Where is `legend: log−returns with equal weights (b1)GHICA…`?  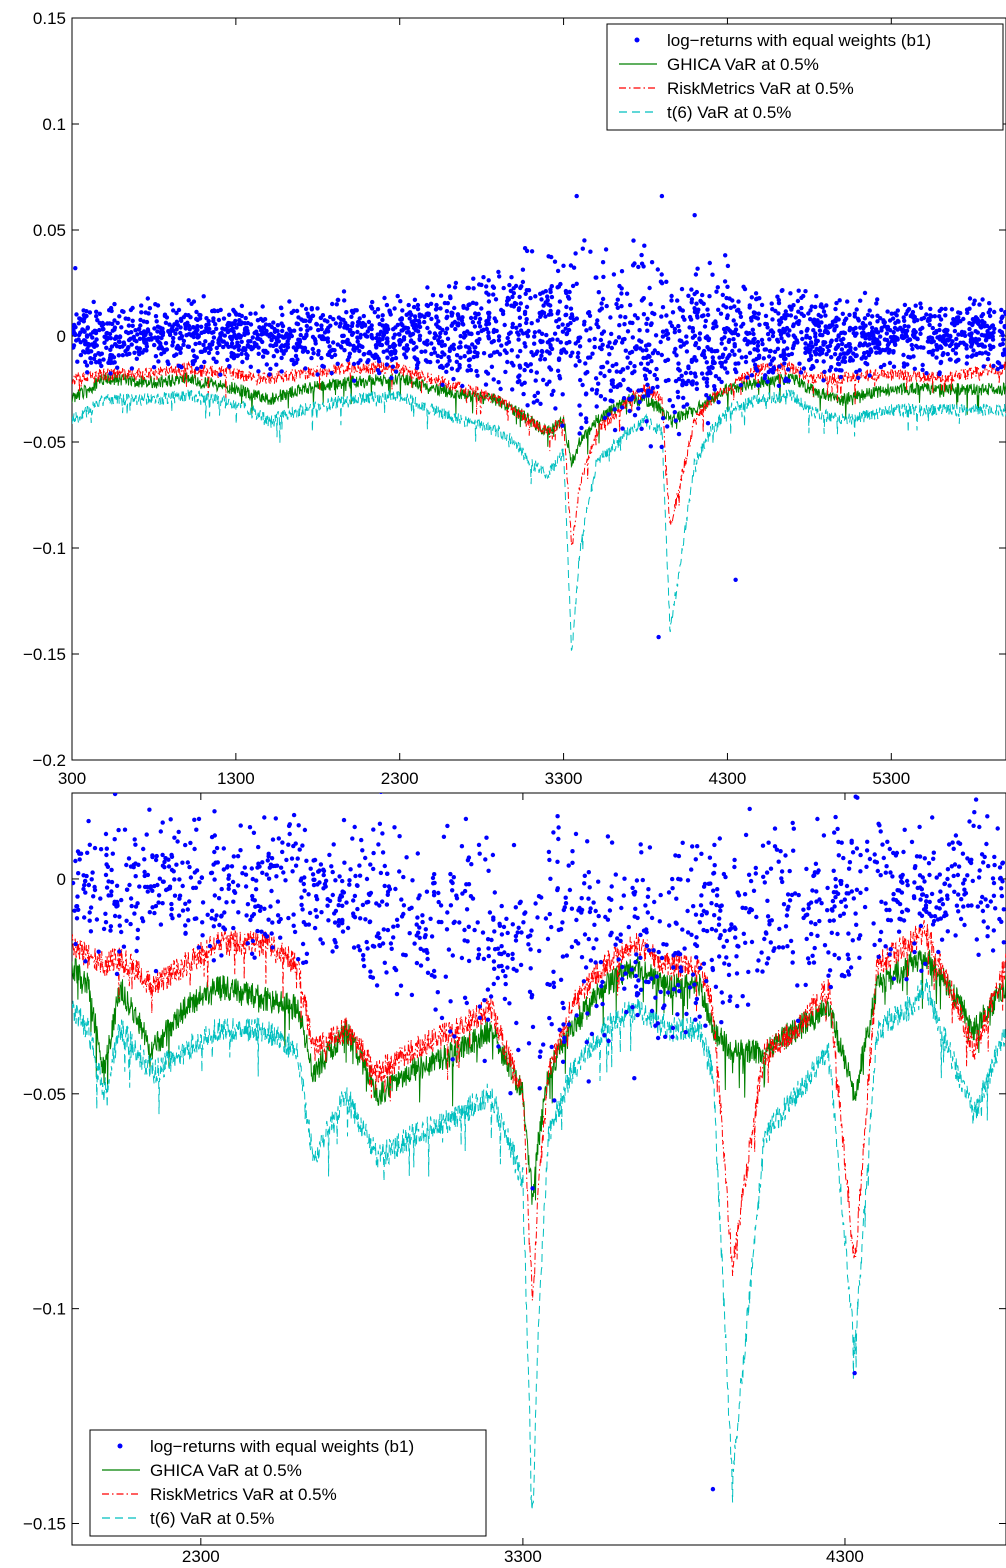 legend: log−returns with equal weights (b1)GHICA… is located at coordinates (288, 1483).